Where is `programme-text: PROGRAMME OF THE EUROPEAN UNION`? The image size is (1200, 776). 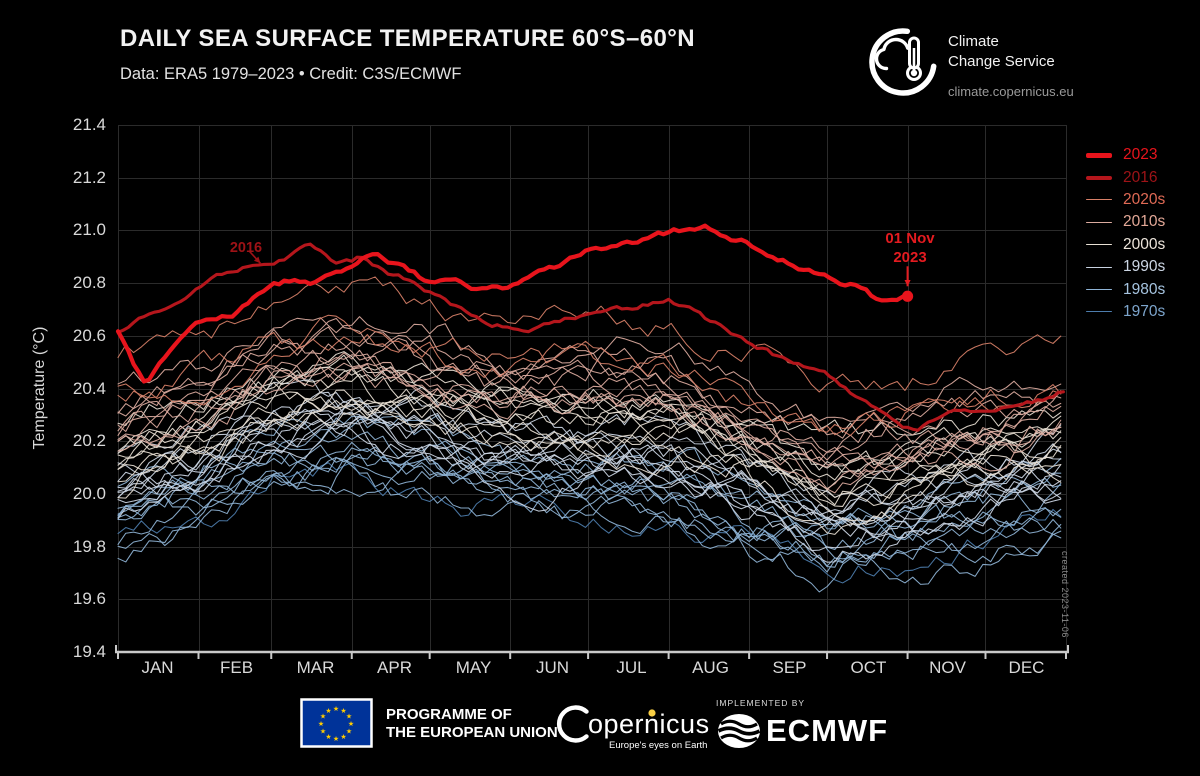 programme-text: PROGRAMME OF THE EUROPEAN UNION is located at coordinates (472, 724).